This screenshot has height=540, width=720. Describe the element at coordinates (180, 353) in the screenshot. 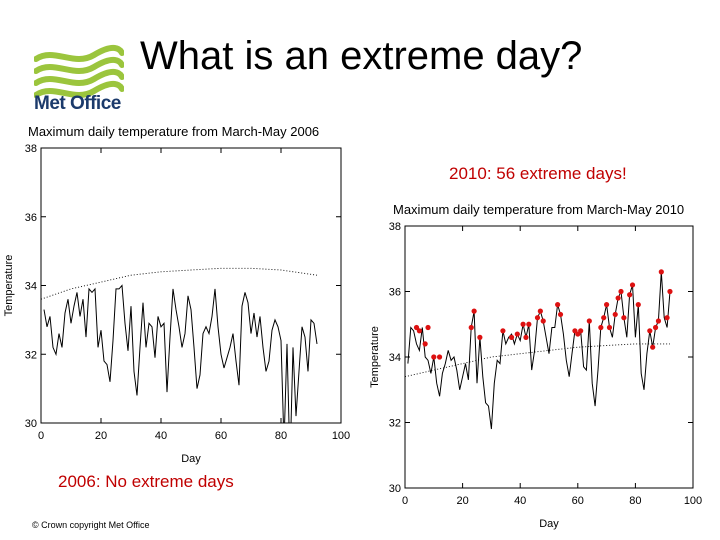

I see `temperature-line-2006` at that location.